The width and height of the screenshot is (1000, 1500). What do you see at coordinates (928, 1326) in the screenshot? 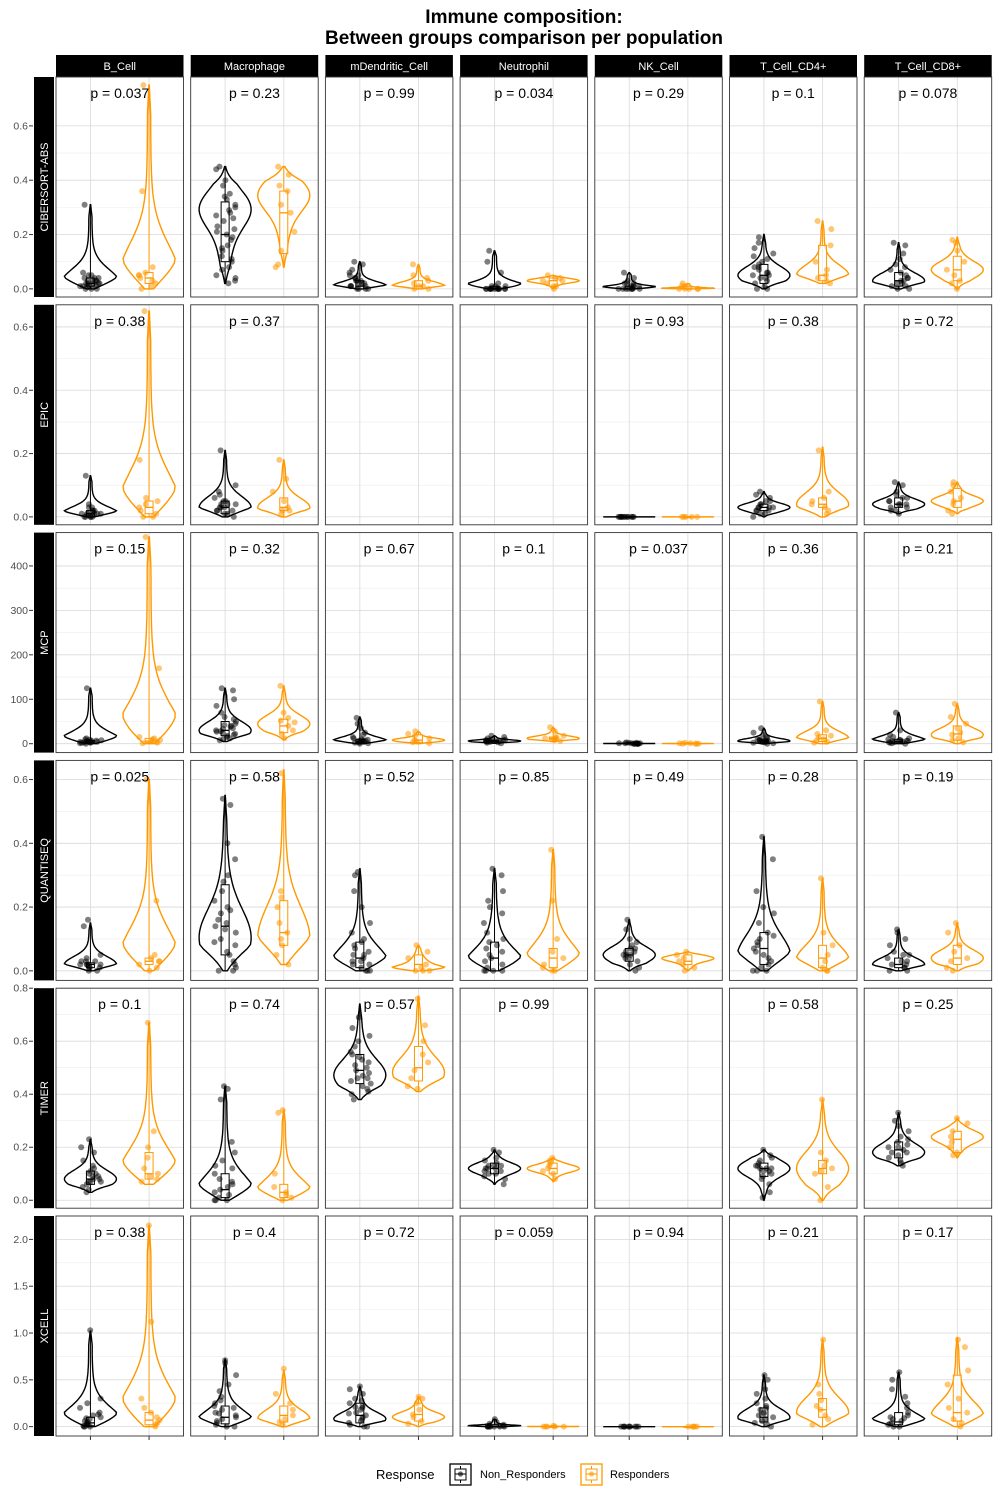
I see `panel-5-6: p = 0.17` at bounding box center [928, 1326].